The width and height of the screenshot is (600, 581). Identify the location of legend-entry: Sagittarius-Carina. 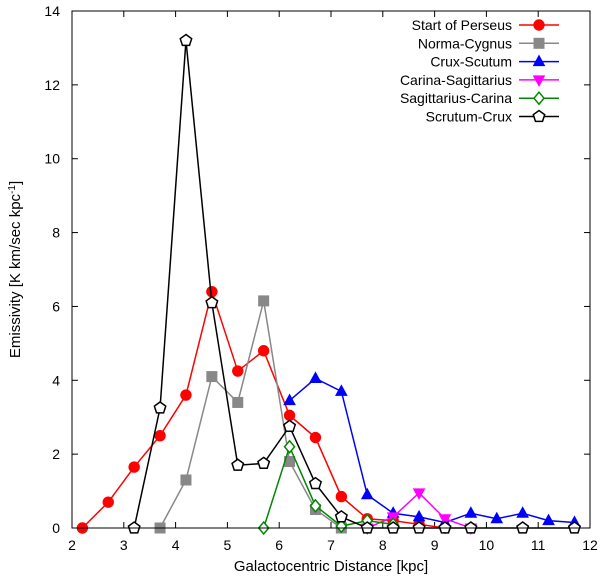
(479, 98).